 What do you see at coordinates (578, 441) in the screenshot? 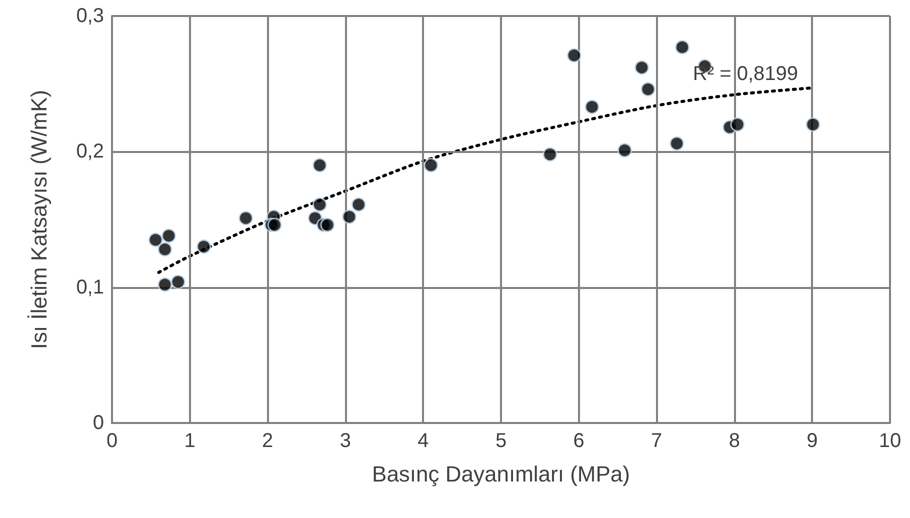
I see `x-tick-label: 6` at bounding box center [578, 441].